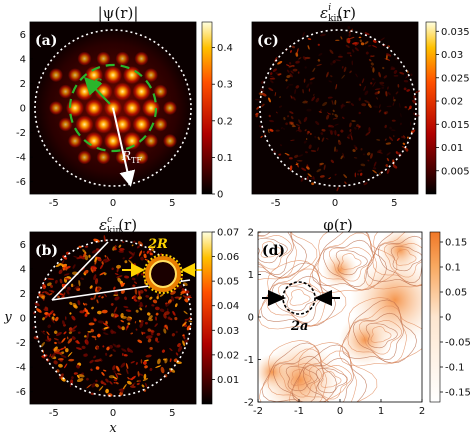 The width and height of the screenshot is (474, 437). Describe the element at coordinates (21, 182) in the screenshot. I see `y-tick-label: -6` at that location.